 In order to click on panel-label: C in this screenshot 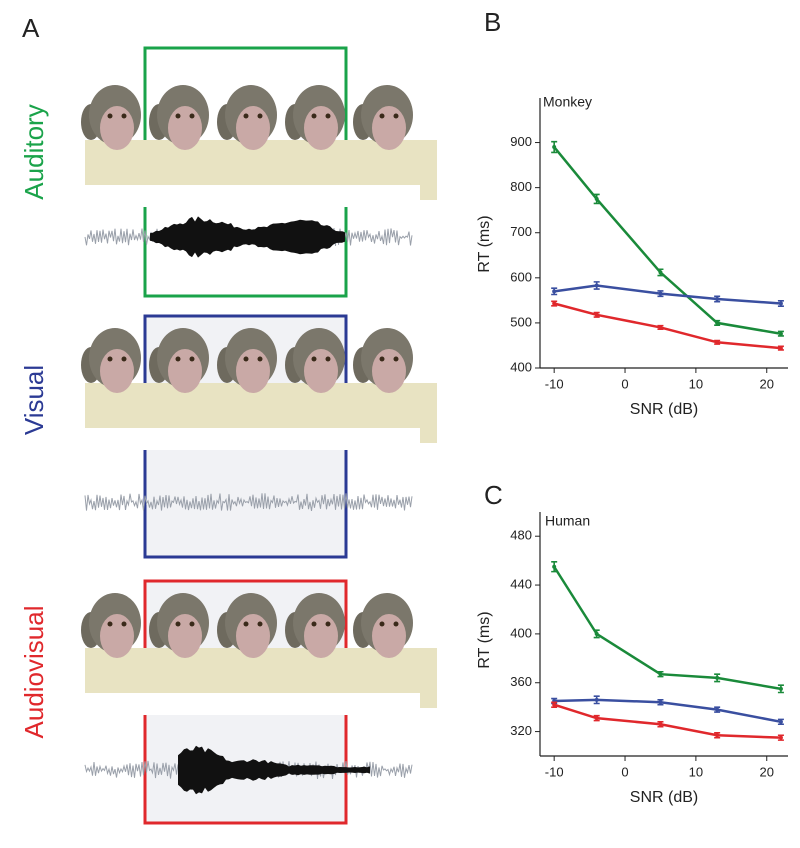, I will do `click(493, 495)`.